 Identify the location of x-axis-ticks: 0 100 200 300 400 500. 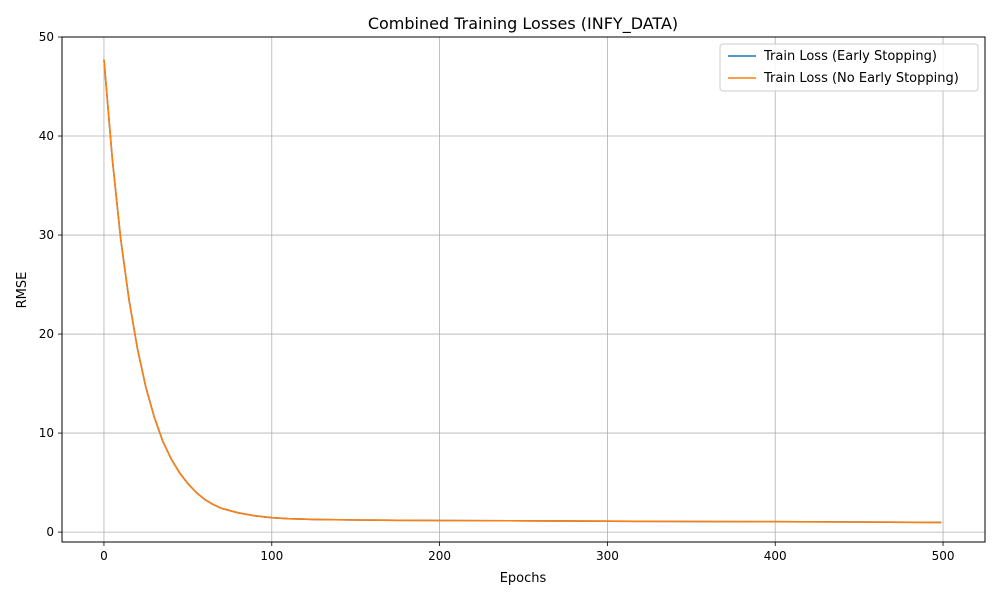
(527, 552).